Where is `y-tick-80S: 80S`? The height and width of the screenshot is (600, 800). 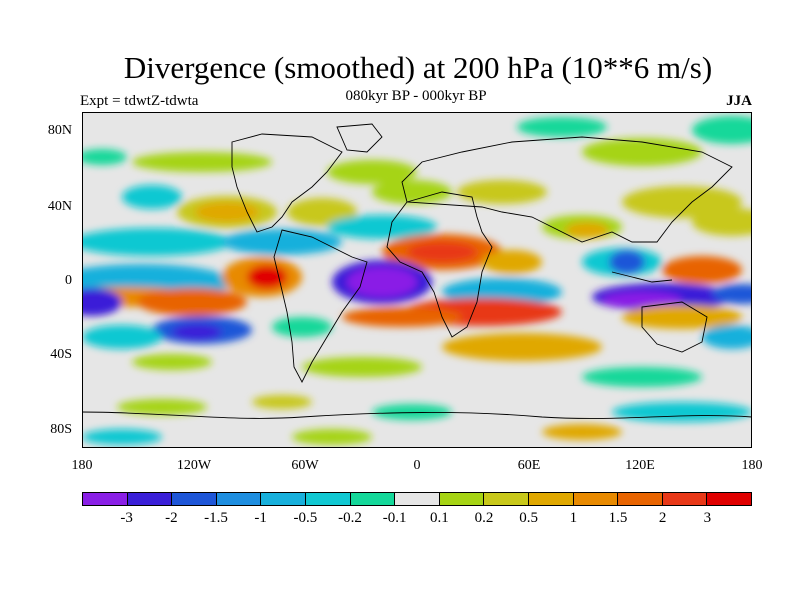
y-tick-80S: 80S is located at coordinates (61, 429).